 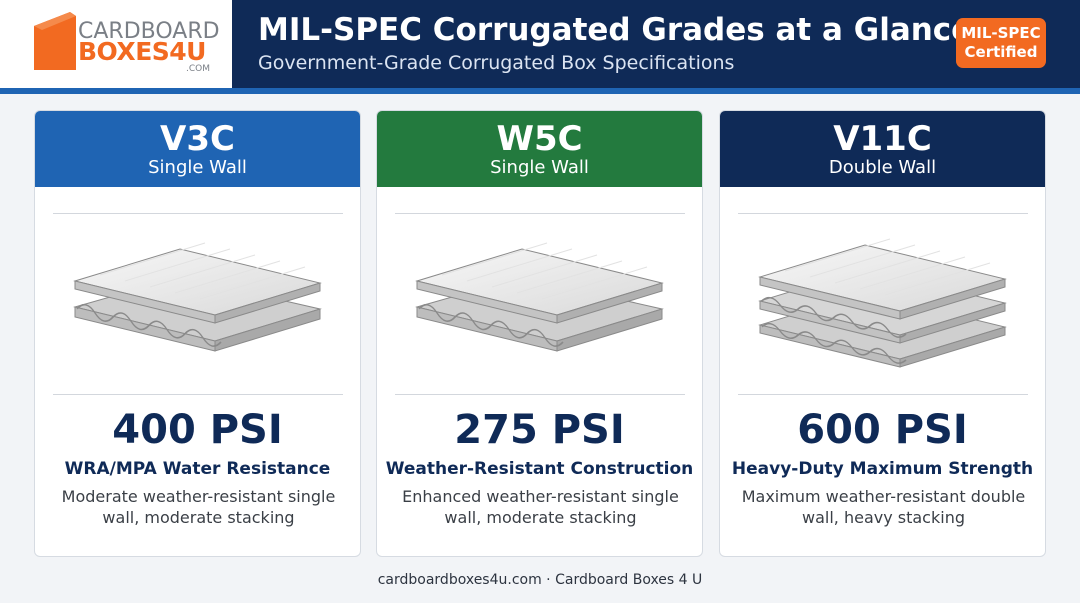 What do you see at coordinates (197, 139) in the screenshot?
I see `card-grade: V3C` at bounding box center [197, 139].